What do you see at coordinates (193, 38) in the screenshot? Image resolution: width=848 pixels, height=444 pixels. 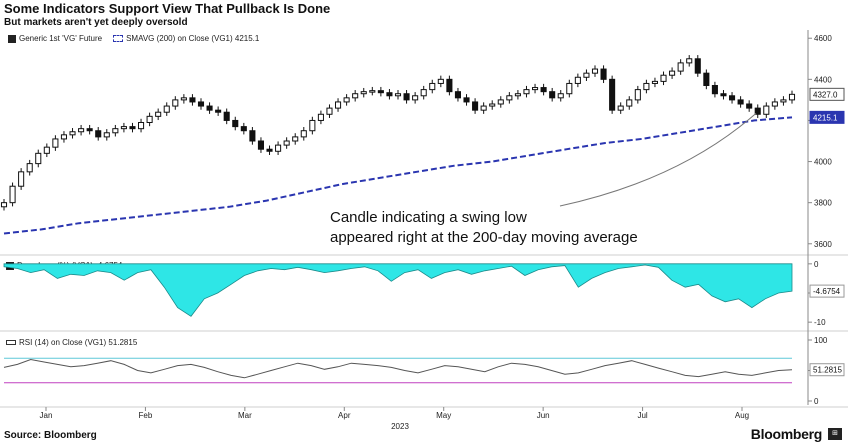 I see `sma-legend-label: SMAVG (200) on Close (VG1) 4215.1` at bounding box center [193, 38].